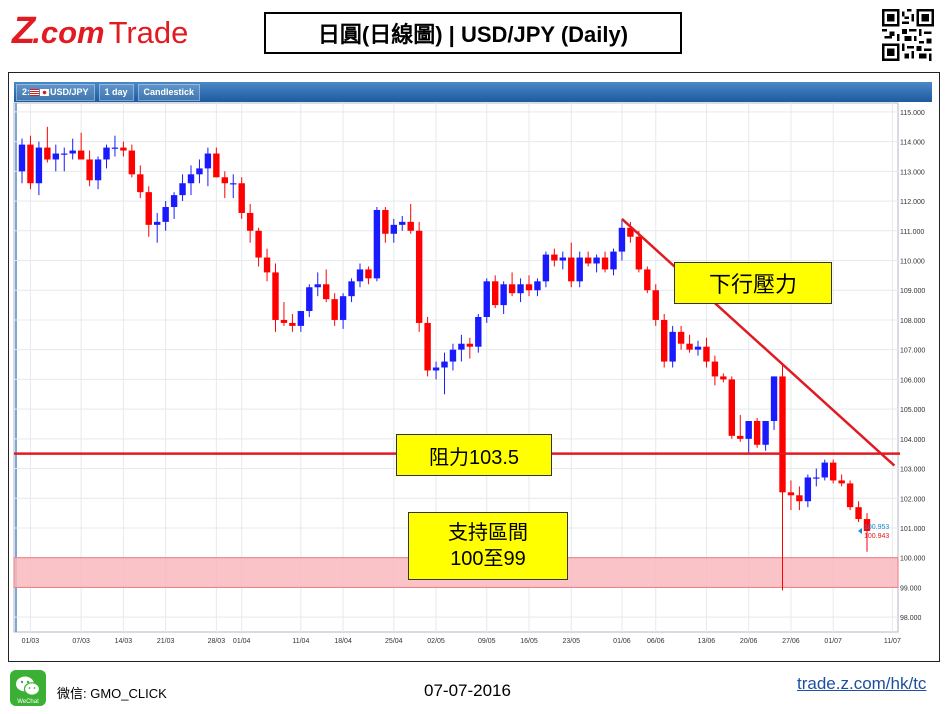  I want to click on support-zone-label: 支持區間 100至99, so click(488, 546).